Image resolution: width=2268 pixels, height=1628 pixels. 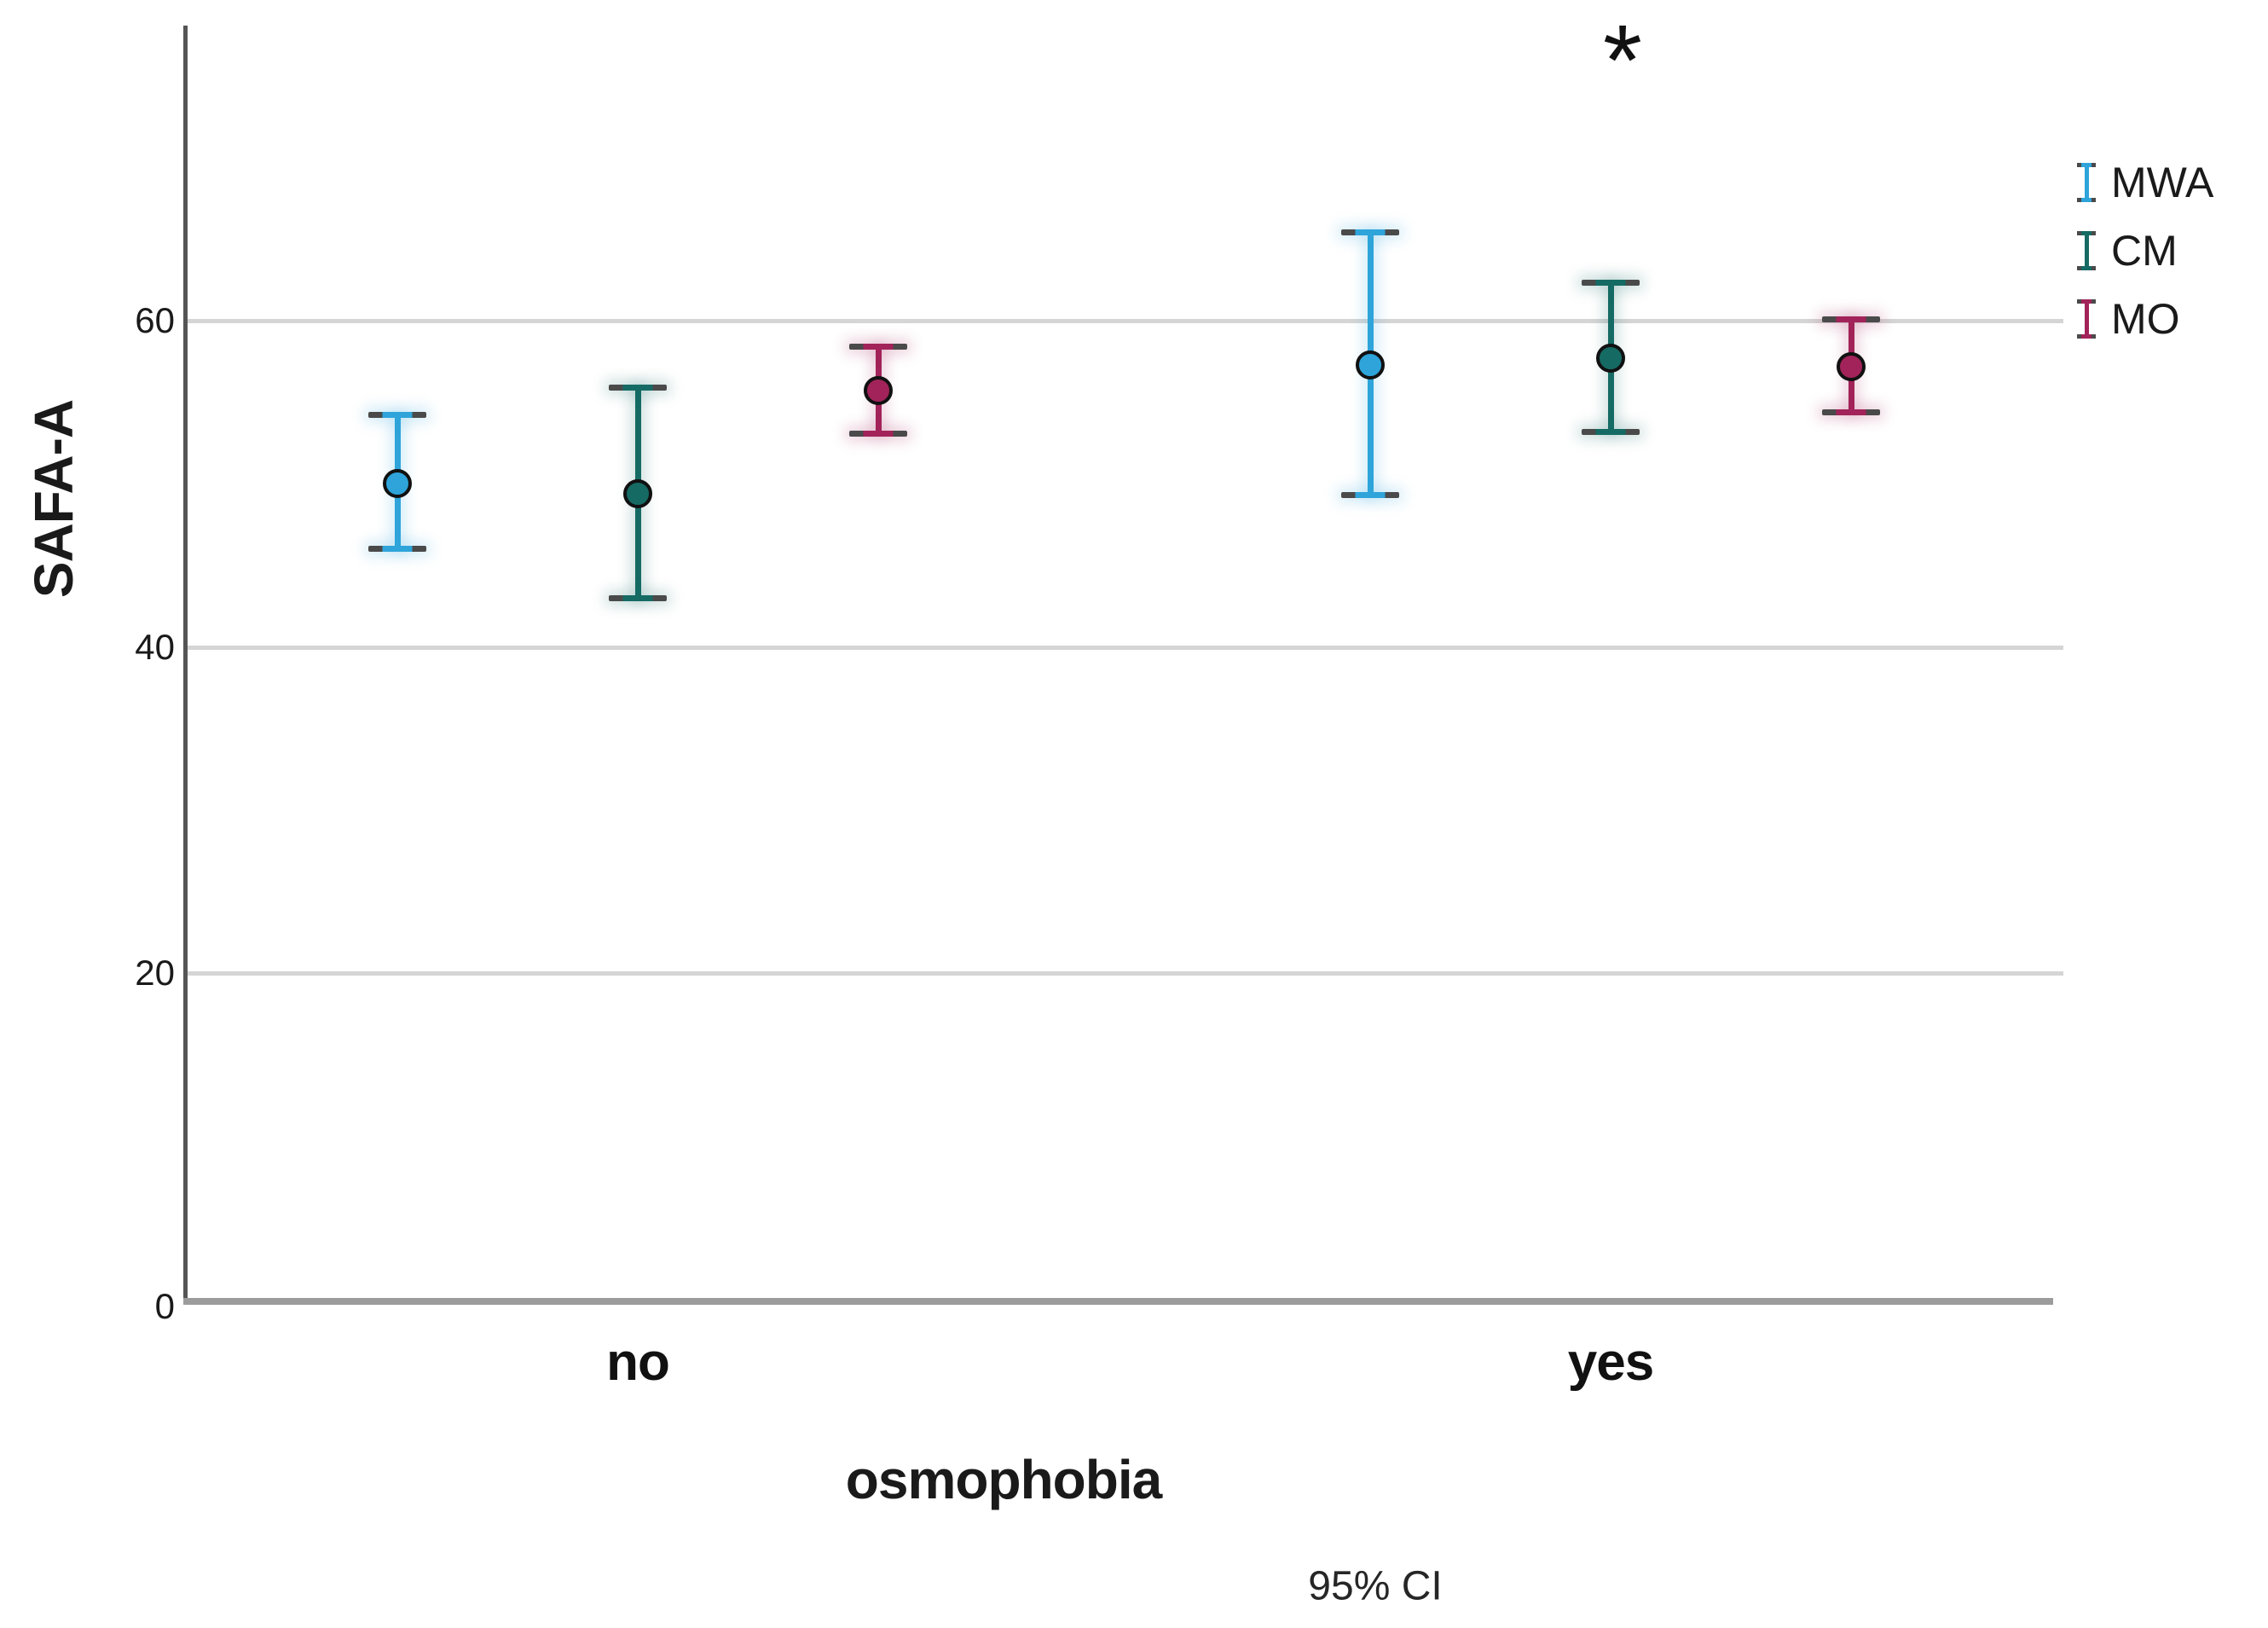 I want to click on significance-asterisk: *, so click(x=1623, y=60).